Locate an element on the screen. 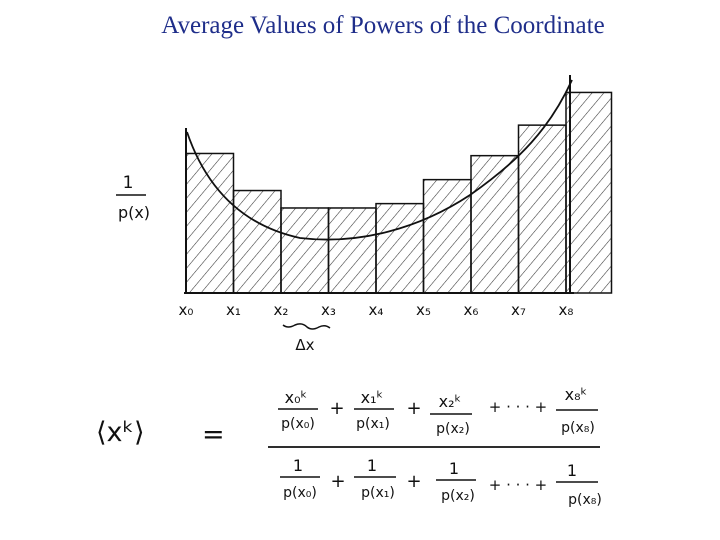  x-tick-label: x₇ is located at coordinates (518, 310).